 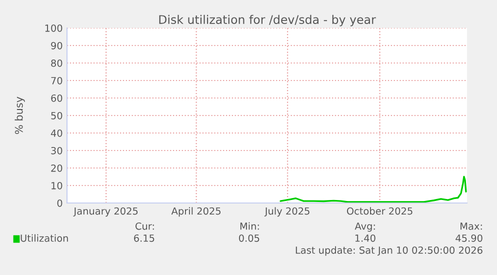 What do you see at coordinates (57, 186) in the screenshot?
I see `y-tick-label: 10` at bounding box center [57, 186].